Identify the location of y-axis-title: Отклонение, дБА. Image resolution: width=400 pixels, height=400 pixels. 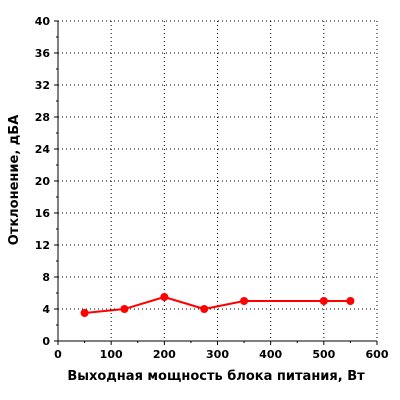
(14, 180).